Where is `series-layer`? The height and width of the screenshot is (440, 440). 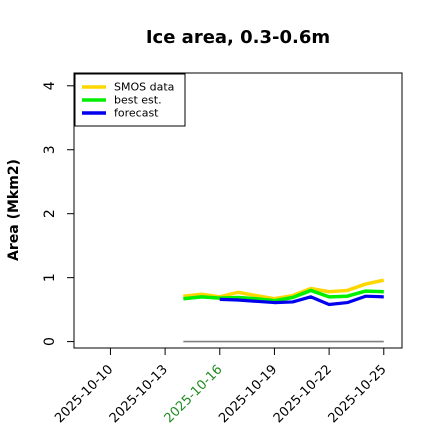 series-layer is located at coordinates (284, 292).